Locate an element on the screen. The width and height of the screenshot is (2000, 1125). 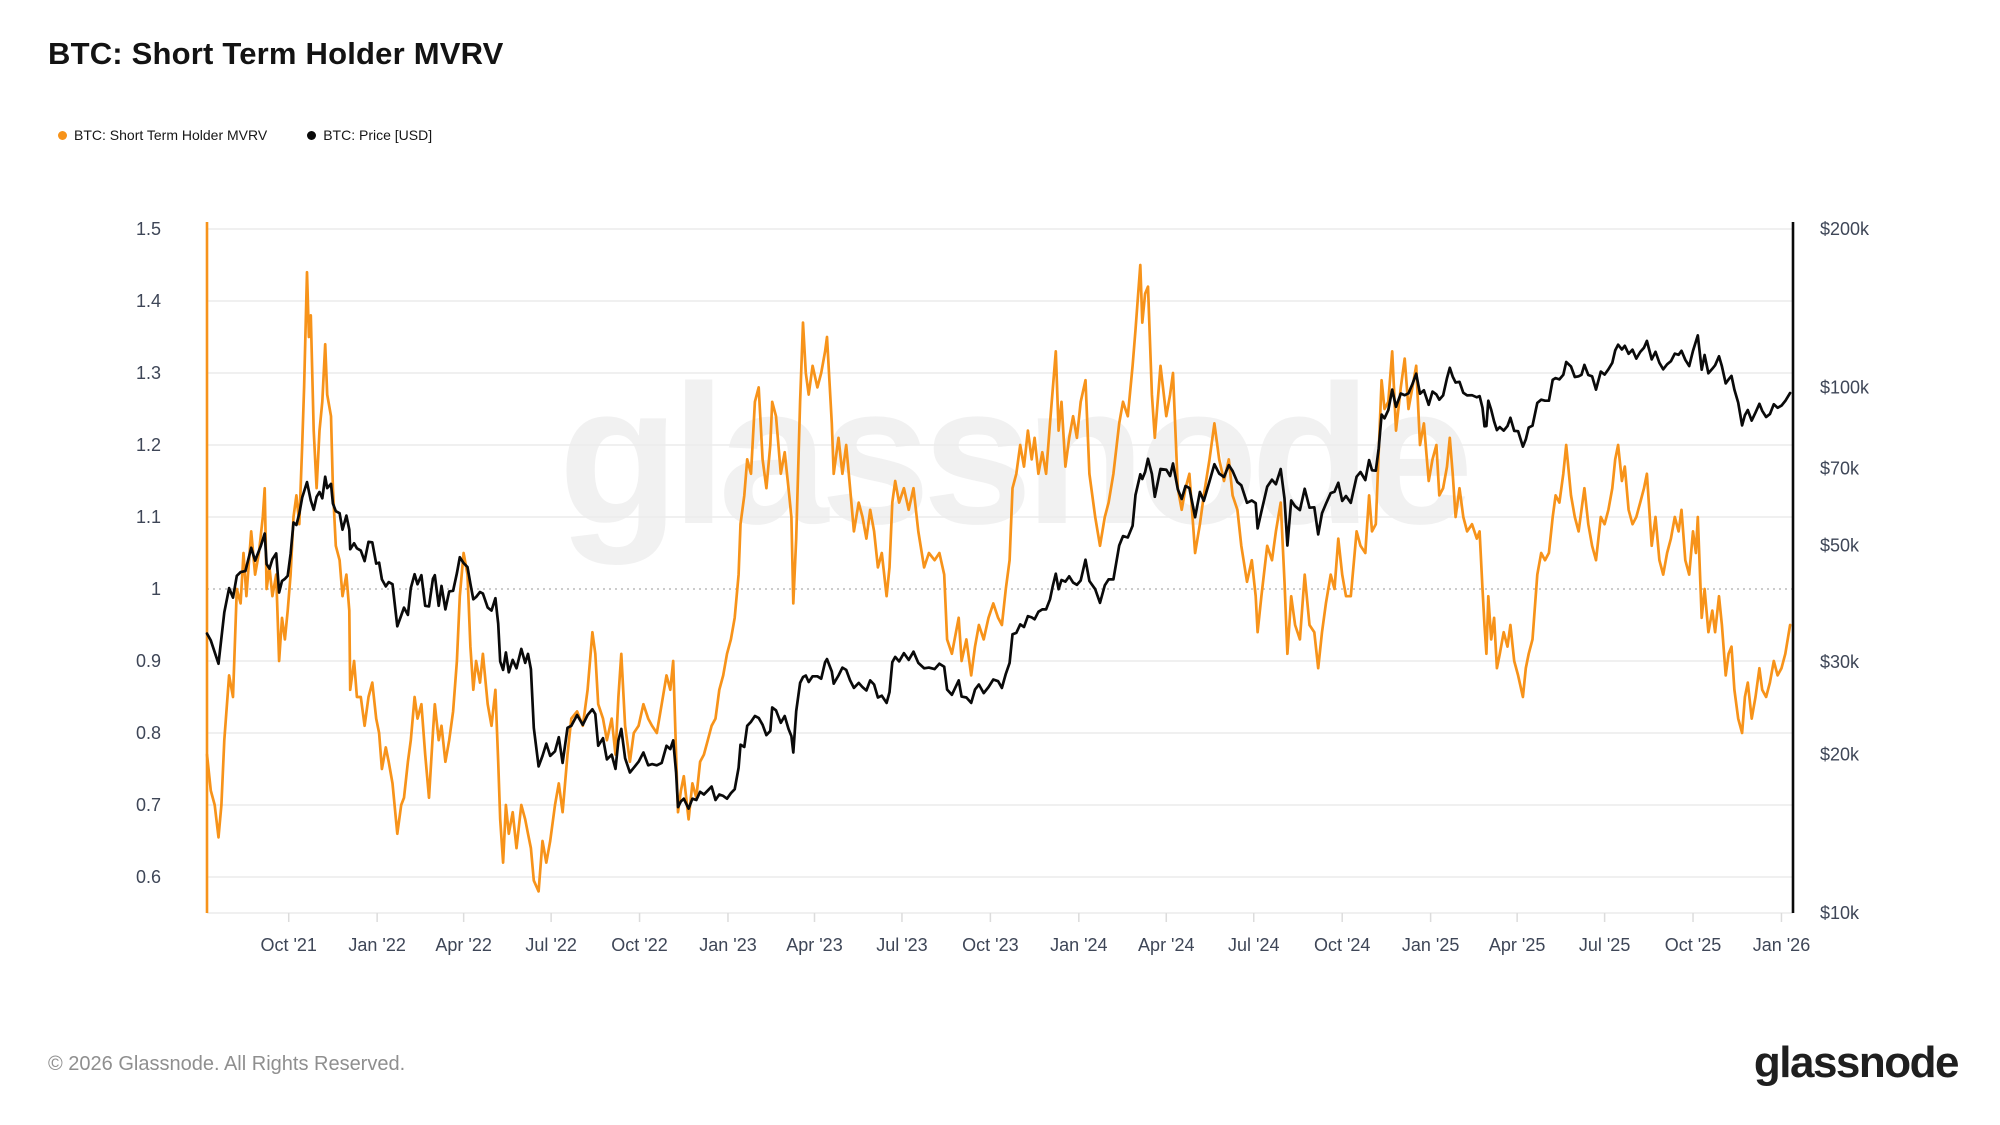
svg-text: Jan '26 is located at coordinates (1781, 945).